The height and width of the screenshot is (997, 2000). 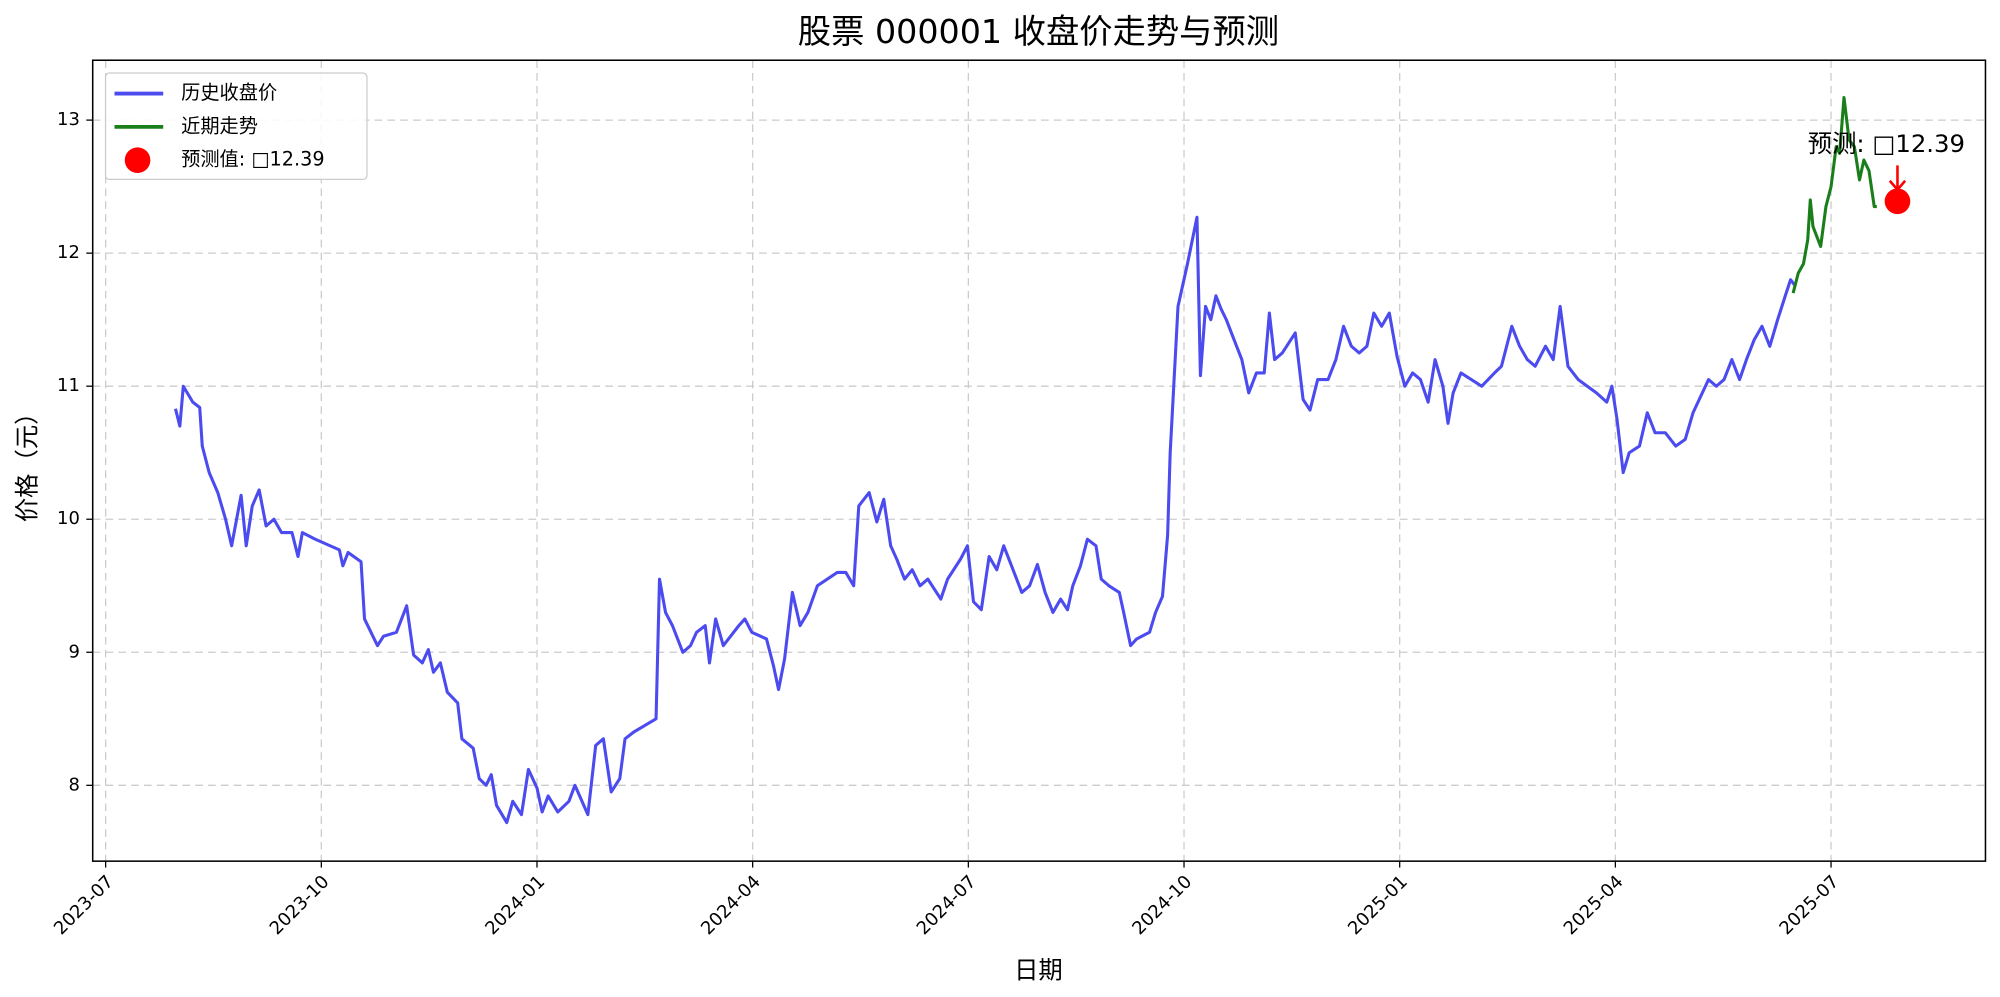 What do you see at coordinates (84, 905) in the screenshot?
I see `x-tick-label: 2023-07` at bounding box center [84, 905].